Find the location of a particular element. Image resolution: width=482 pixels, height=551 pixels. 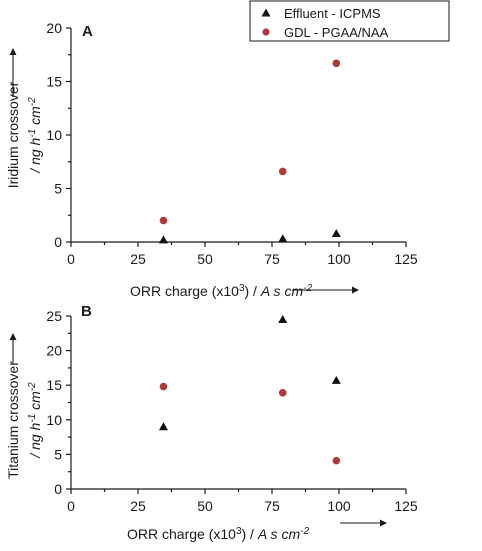

legend-entry-label: GDL - PGAA/NAA is located at coordinates (336, 32).